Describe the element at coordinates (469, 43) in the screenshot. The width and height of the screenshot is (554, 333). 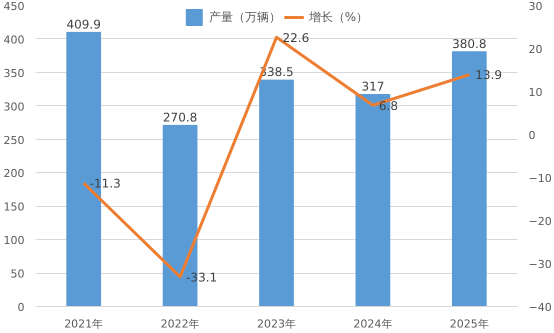
I see `data-label: 380.8` at that location.